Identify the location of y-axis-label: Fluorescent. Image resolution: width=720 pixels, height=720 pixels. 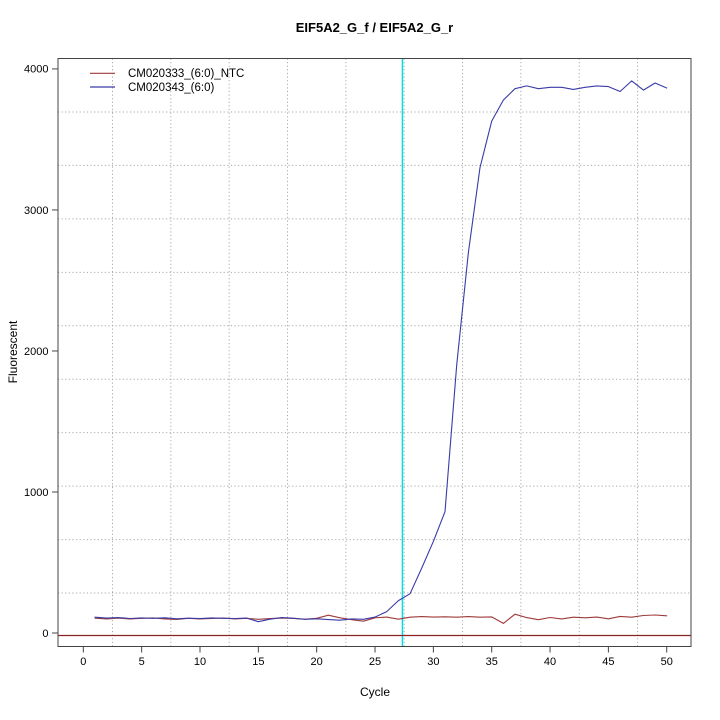
(13, 351).